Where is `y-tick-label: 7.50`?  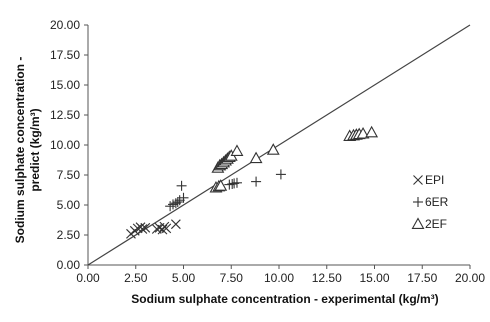 y-tick-label: 7.50 is located at coordinates (69, 175).